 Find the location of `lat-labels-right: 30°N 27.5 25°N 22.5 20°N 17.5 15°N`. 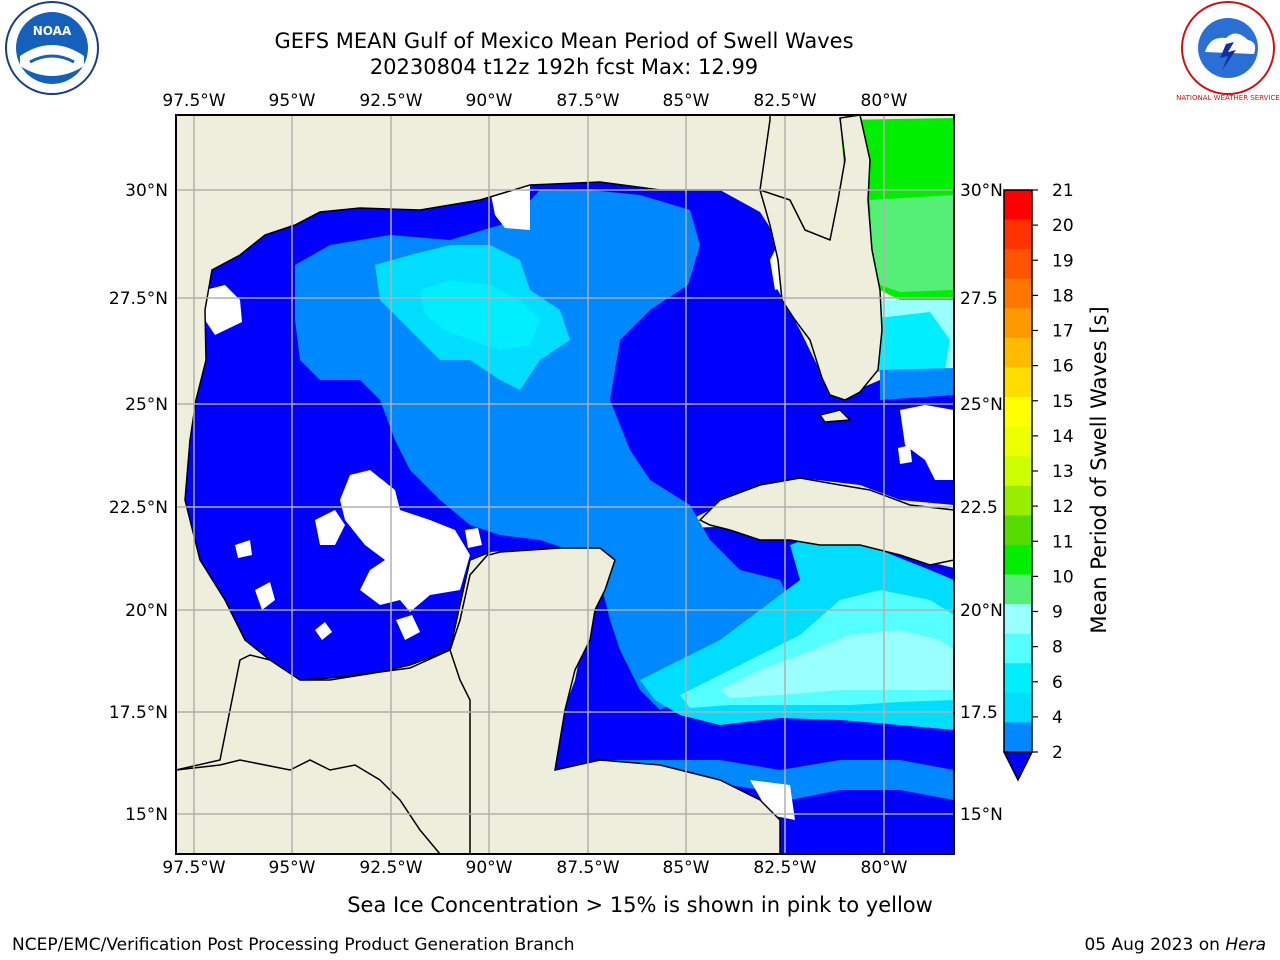

lat-labels-right: 30°N 27.5 25°N 22.5 20°N 17.5 15°N is located at coordinates (981, 503).